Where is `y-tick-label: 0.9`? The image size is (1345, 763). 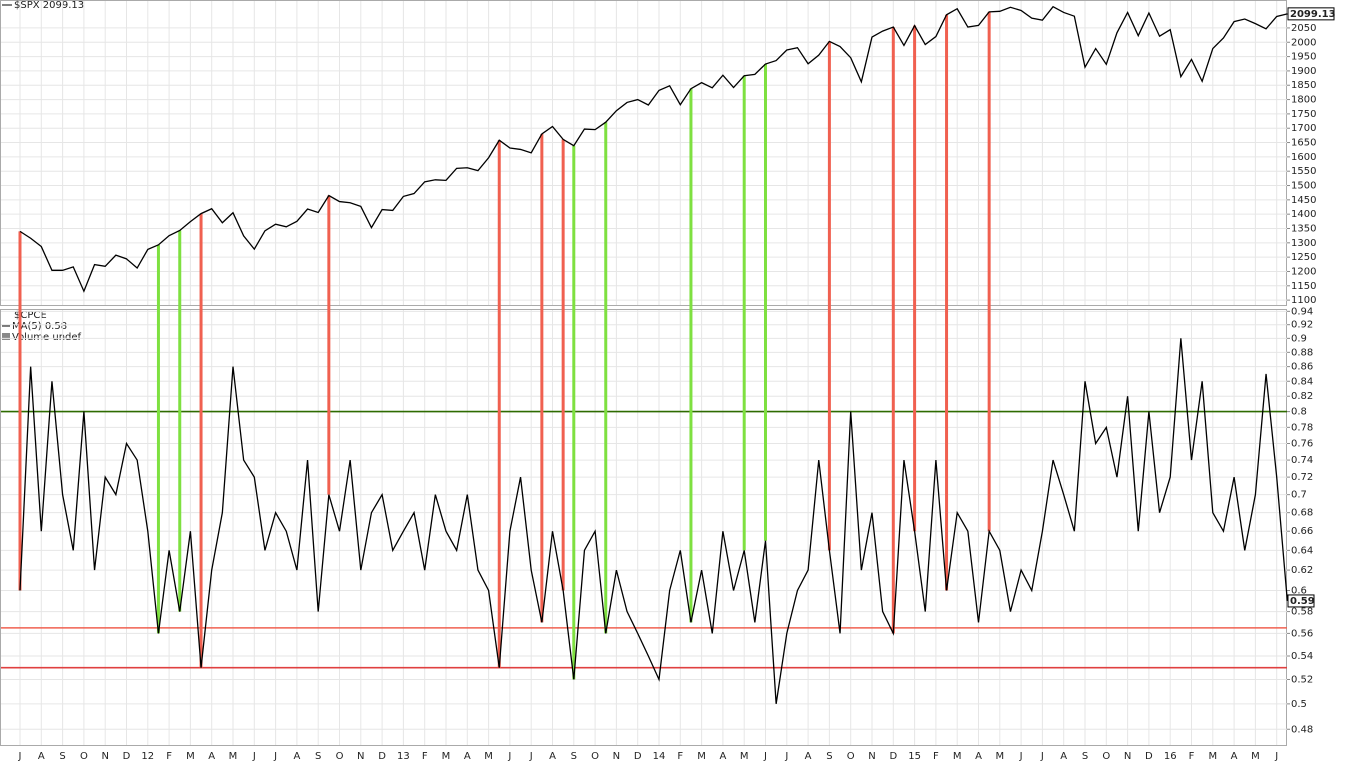 y-tick-label: 0.9 is located at coordinates (1299, 338).